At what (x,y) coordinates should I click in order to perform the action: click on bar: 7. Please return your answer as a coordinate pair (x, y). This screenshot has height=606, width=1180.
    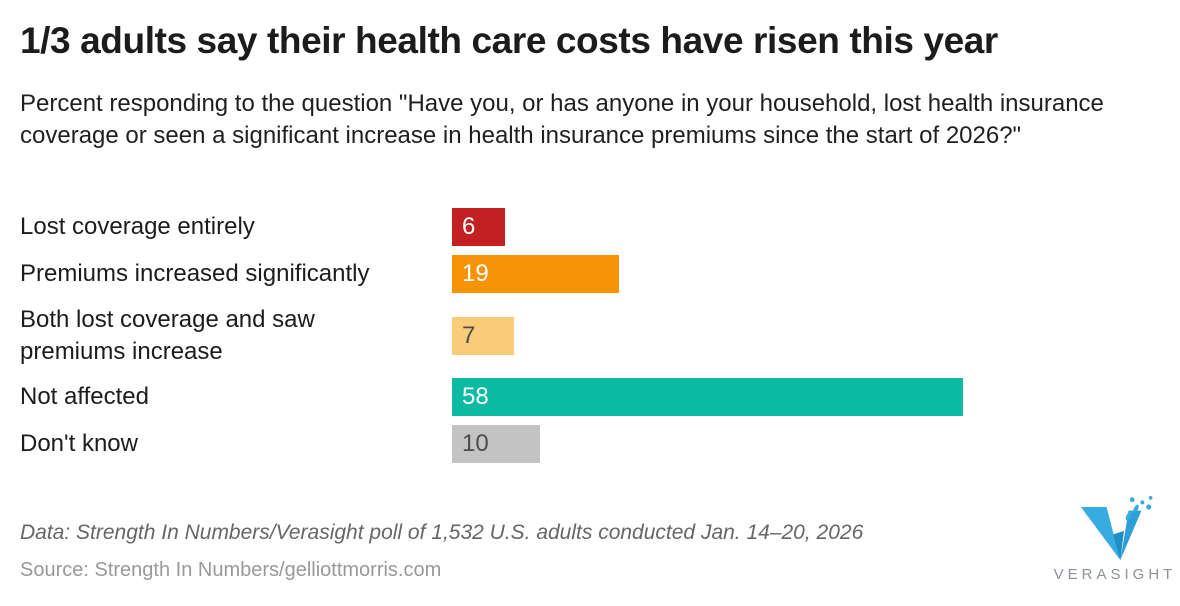
    Looking at the image, I should click on (483, 336).